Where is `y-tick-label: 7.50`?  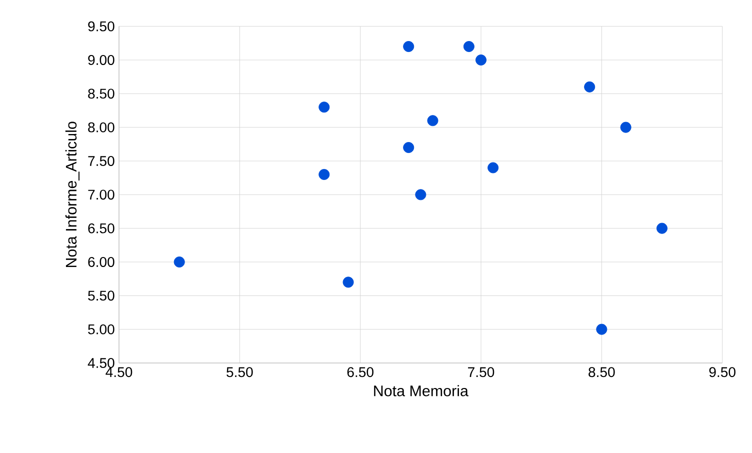
y-tick-label: 7.50 is located at coordinates (101, 161).